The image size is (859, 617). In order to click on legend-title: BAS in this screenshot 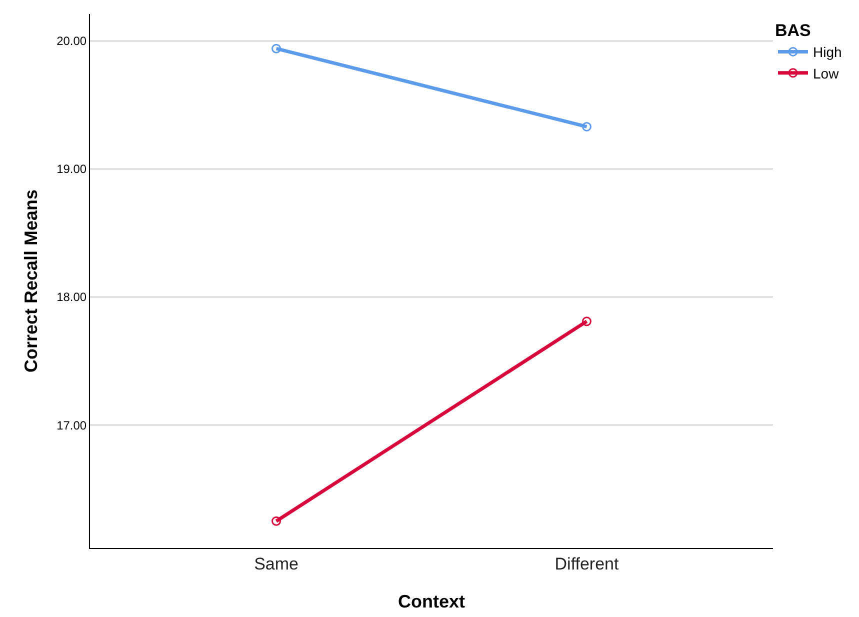, I will do `click(793, 30)`.